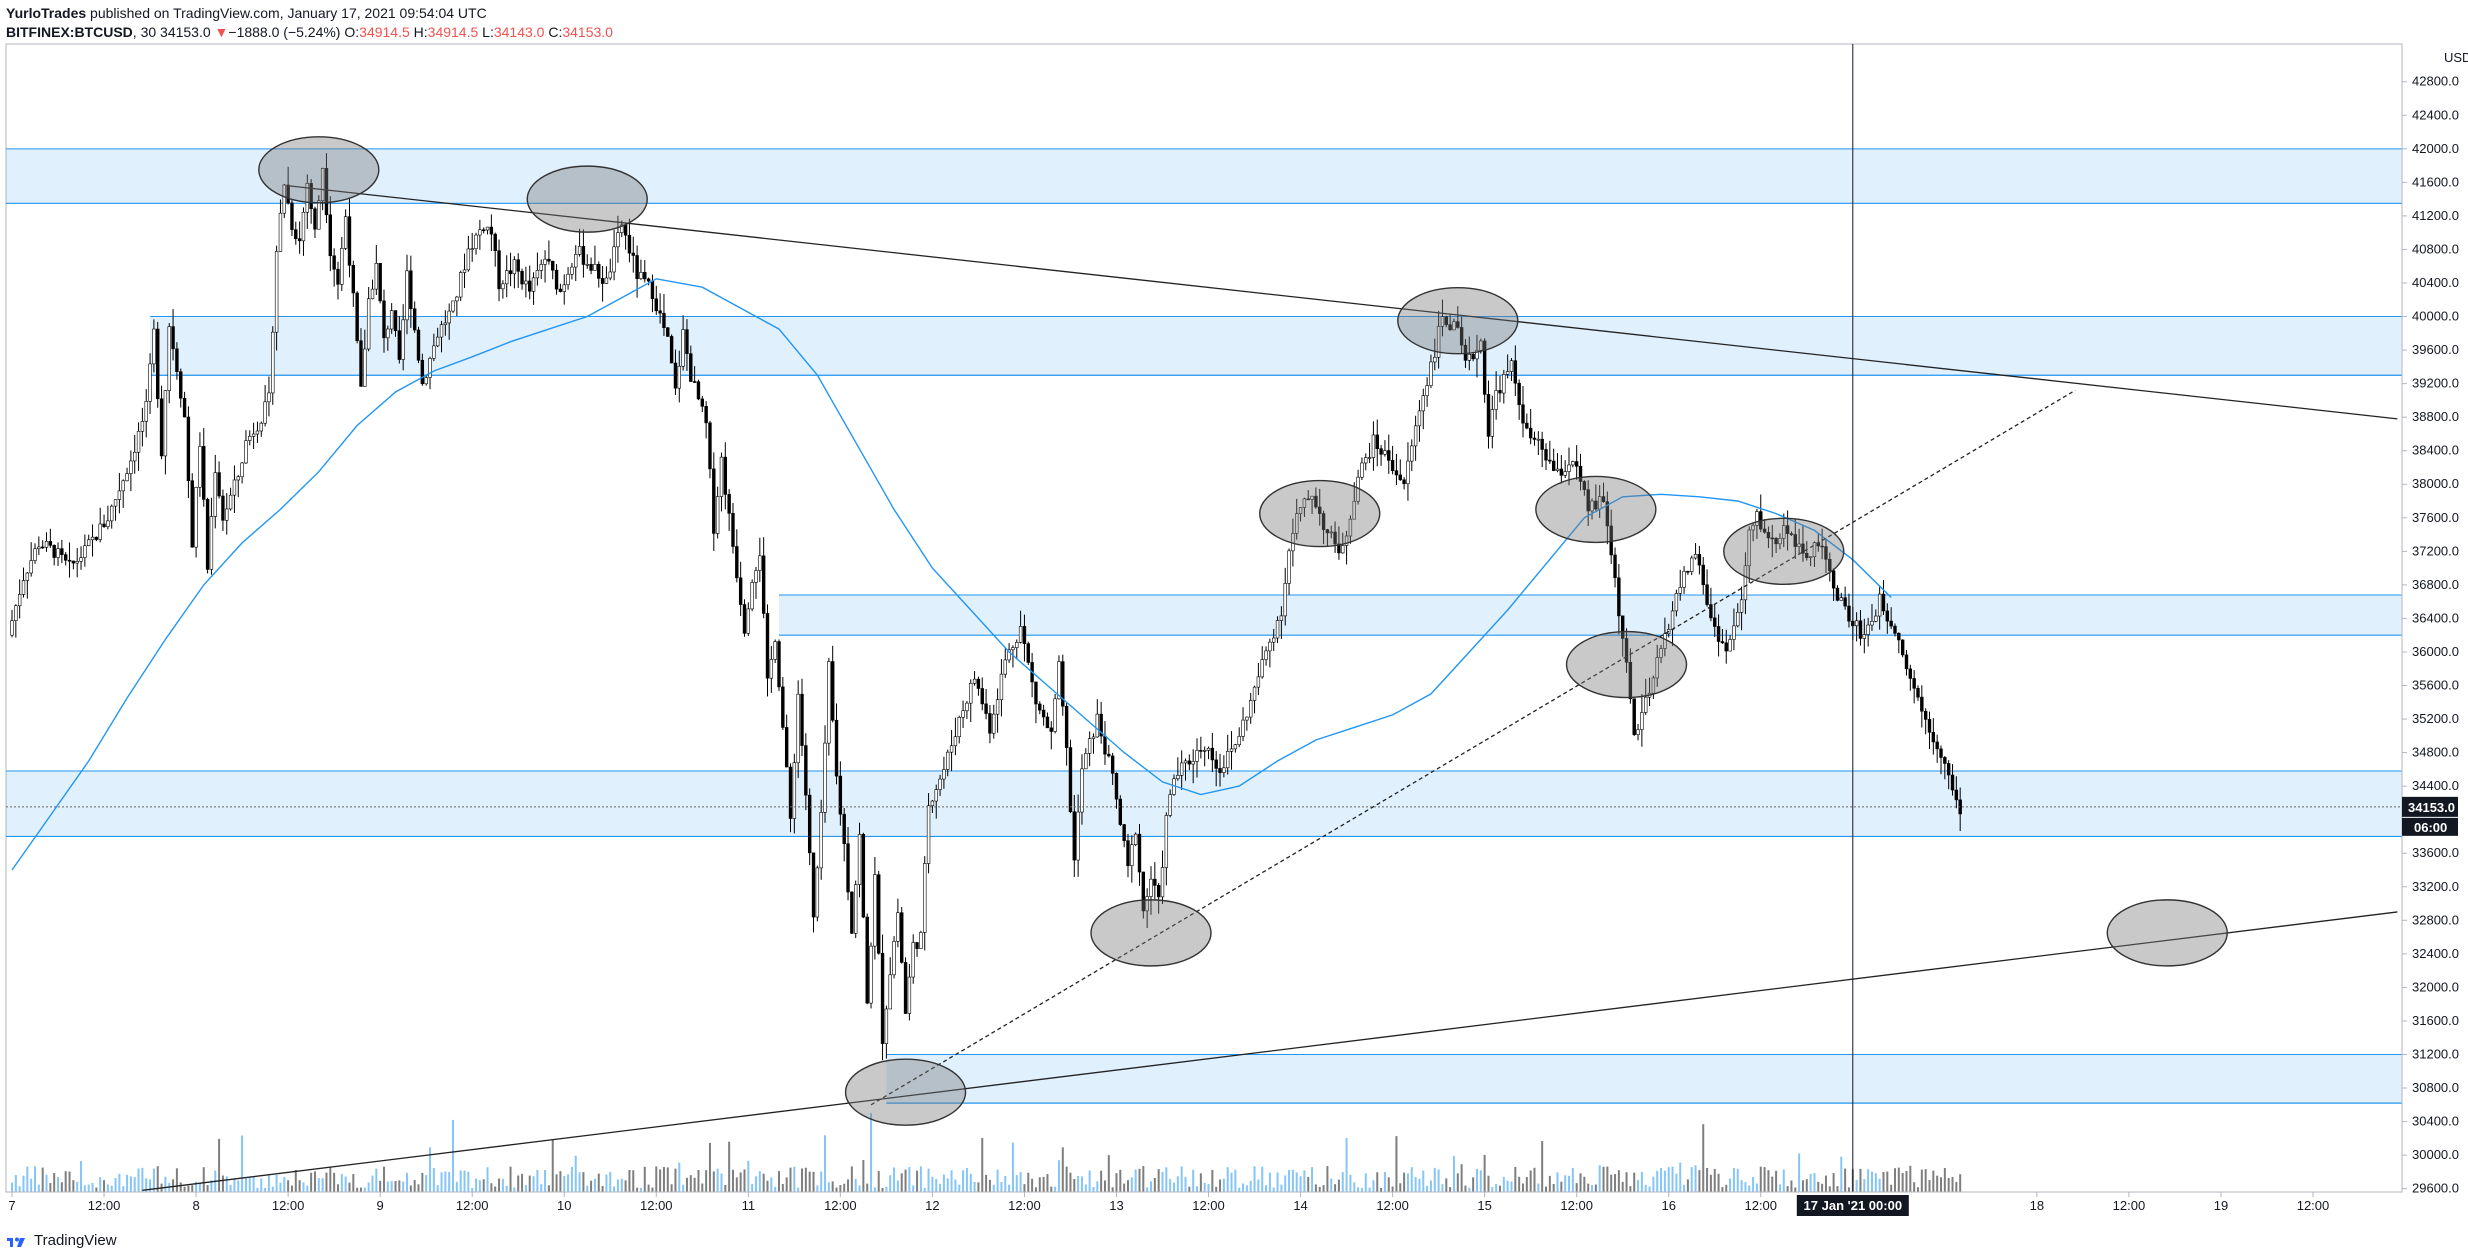 This screenshot has width=2468, height=1258. Describe the element at coordinates (11, 1205) in the screenshot. I see `x-tick-label: 7` at that location.